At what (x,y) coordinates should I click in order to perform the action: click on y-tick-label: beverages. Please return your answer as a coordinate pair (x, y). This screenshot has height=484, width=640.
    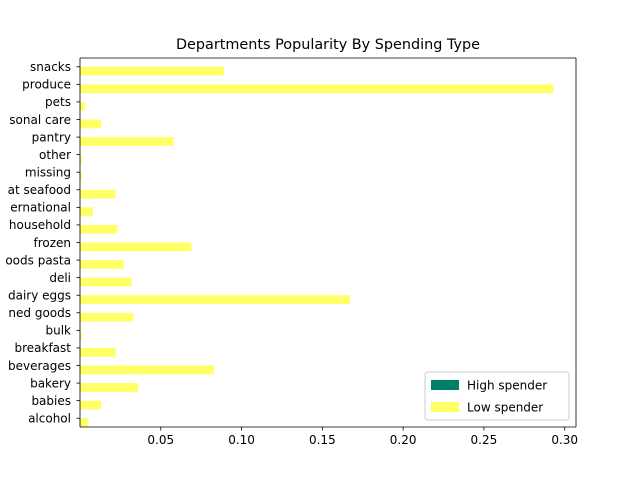
    Looking at the image, I should click on (39, 366).